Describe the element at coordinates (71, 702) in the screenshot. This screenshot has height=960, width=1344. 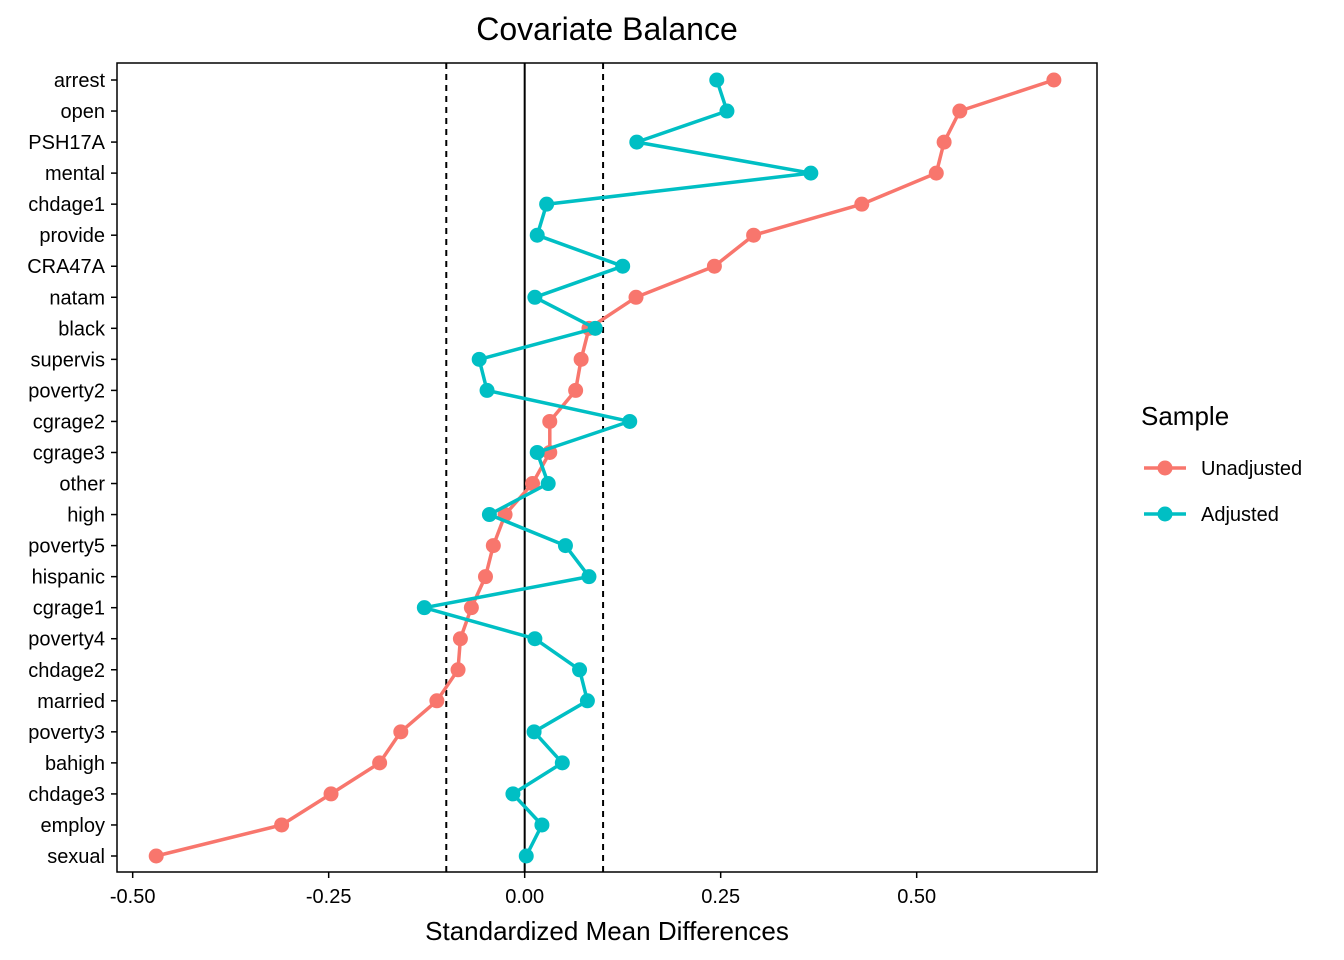
I see `y-tick-label: married` at that location.